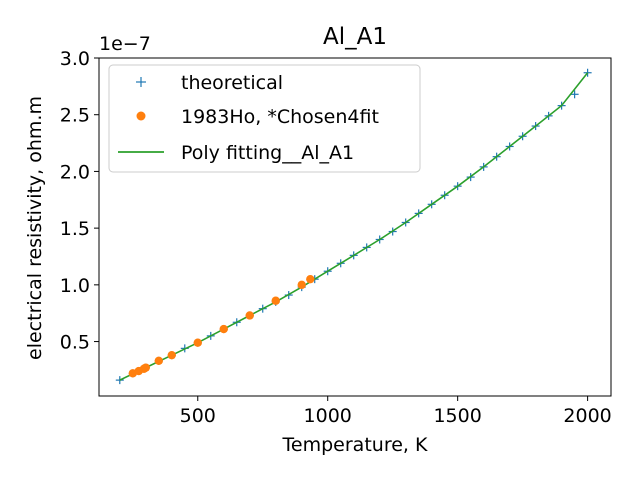 The width and height of the screenshot is (640, 480). What do you see at coordinates (141, 116) in the screenshot?
I see `legend-marker-dot` at bounding box center [141, 116].